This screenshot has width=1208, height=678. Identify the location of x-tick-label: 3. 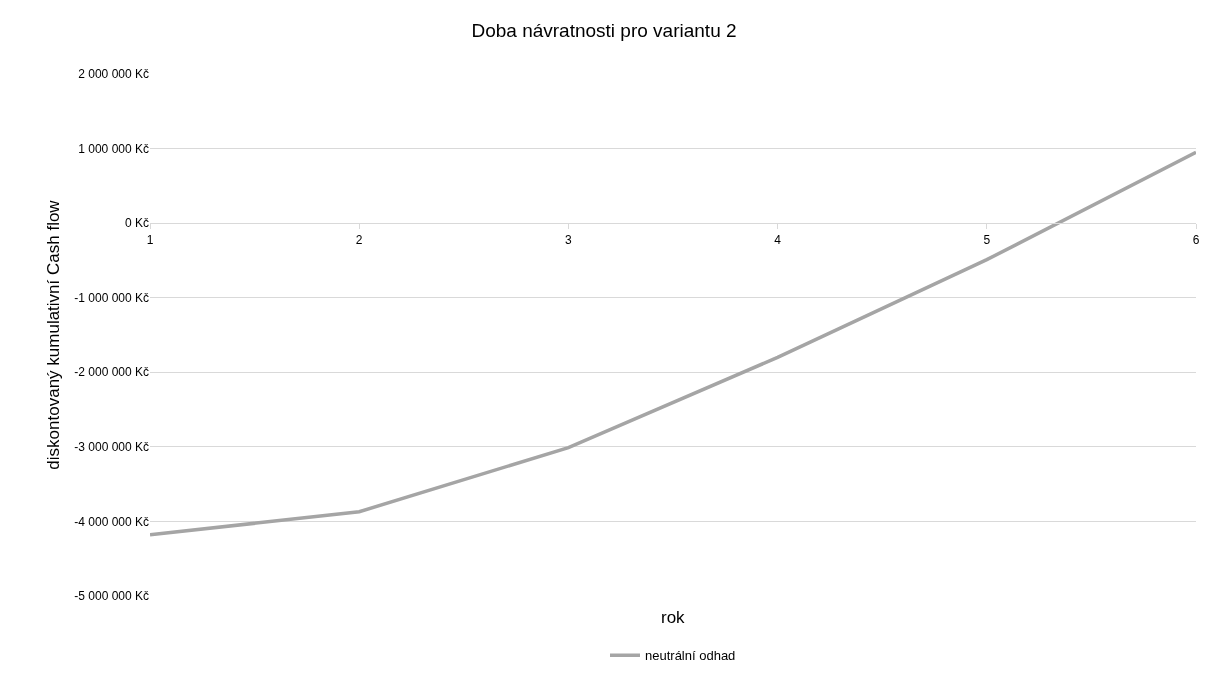
(569, 239).